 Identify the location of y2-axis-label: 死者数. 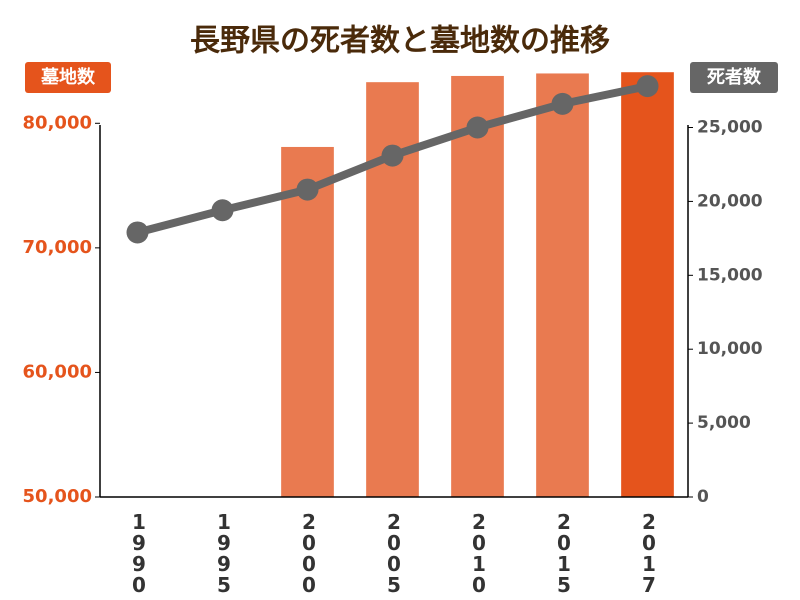
(734, 77).